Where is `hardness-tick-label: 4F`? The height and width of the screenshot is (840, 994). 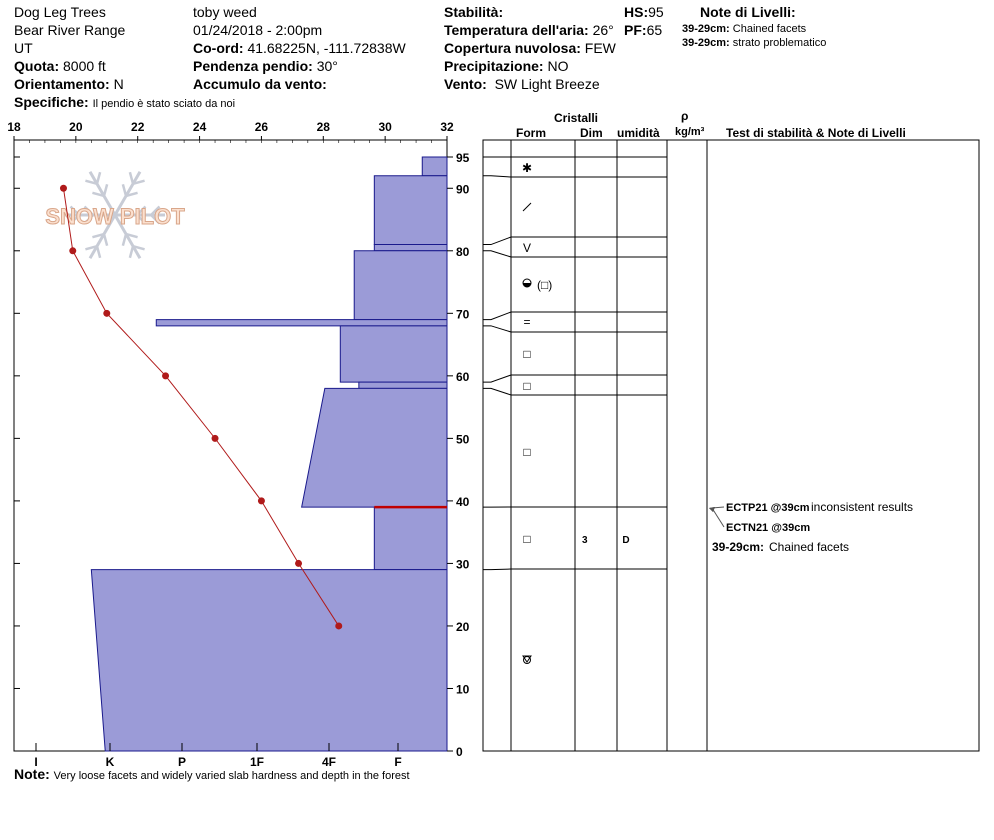
hardness-tick-label: 4F is located at coordinates (329, 762).